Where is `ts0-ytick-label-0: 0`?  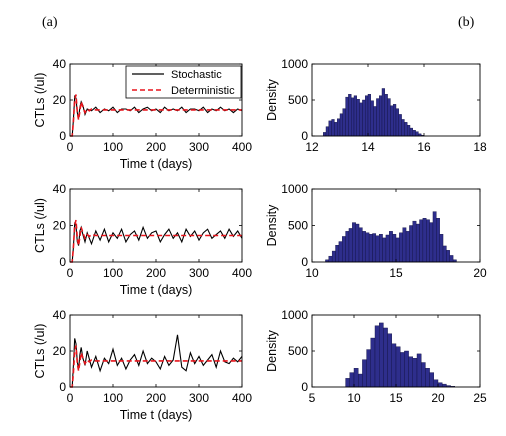 ts0-ytick-label-0: 0 is located at coordinates (62, 136).